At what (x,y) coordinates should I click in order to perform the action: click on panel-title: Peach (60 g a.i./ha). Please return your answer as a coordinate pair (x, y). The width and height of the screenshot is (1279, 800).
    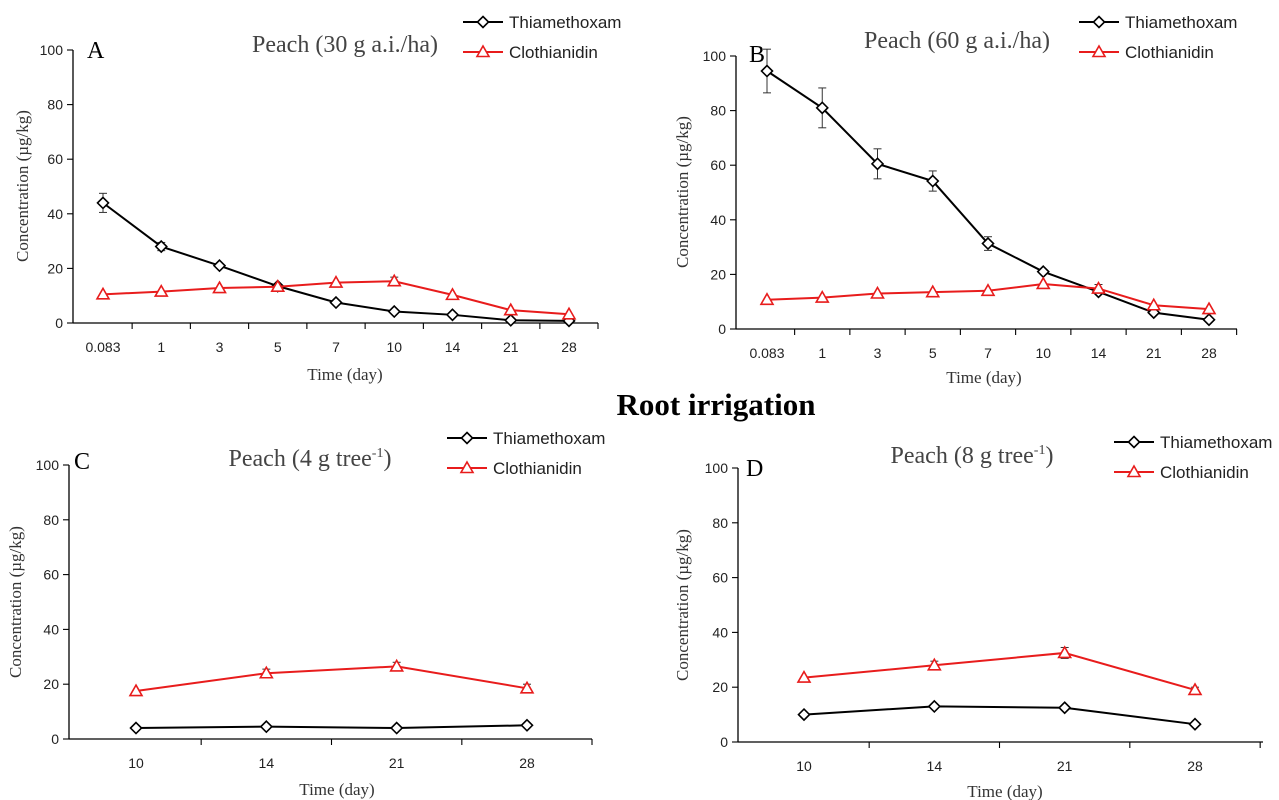
    Looking at the image, I should click on (957, 41).